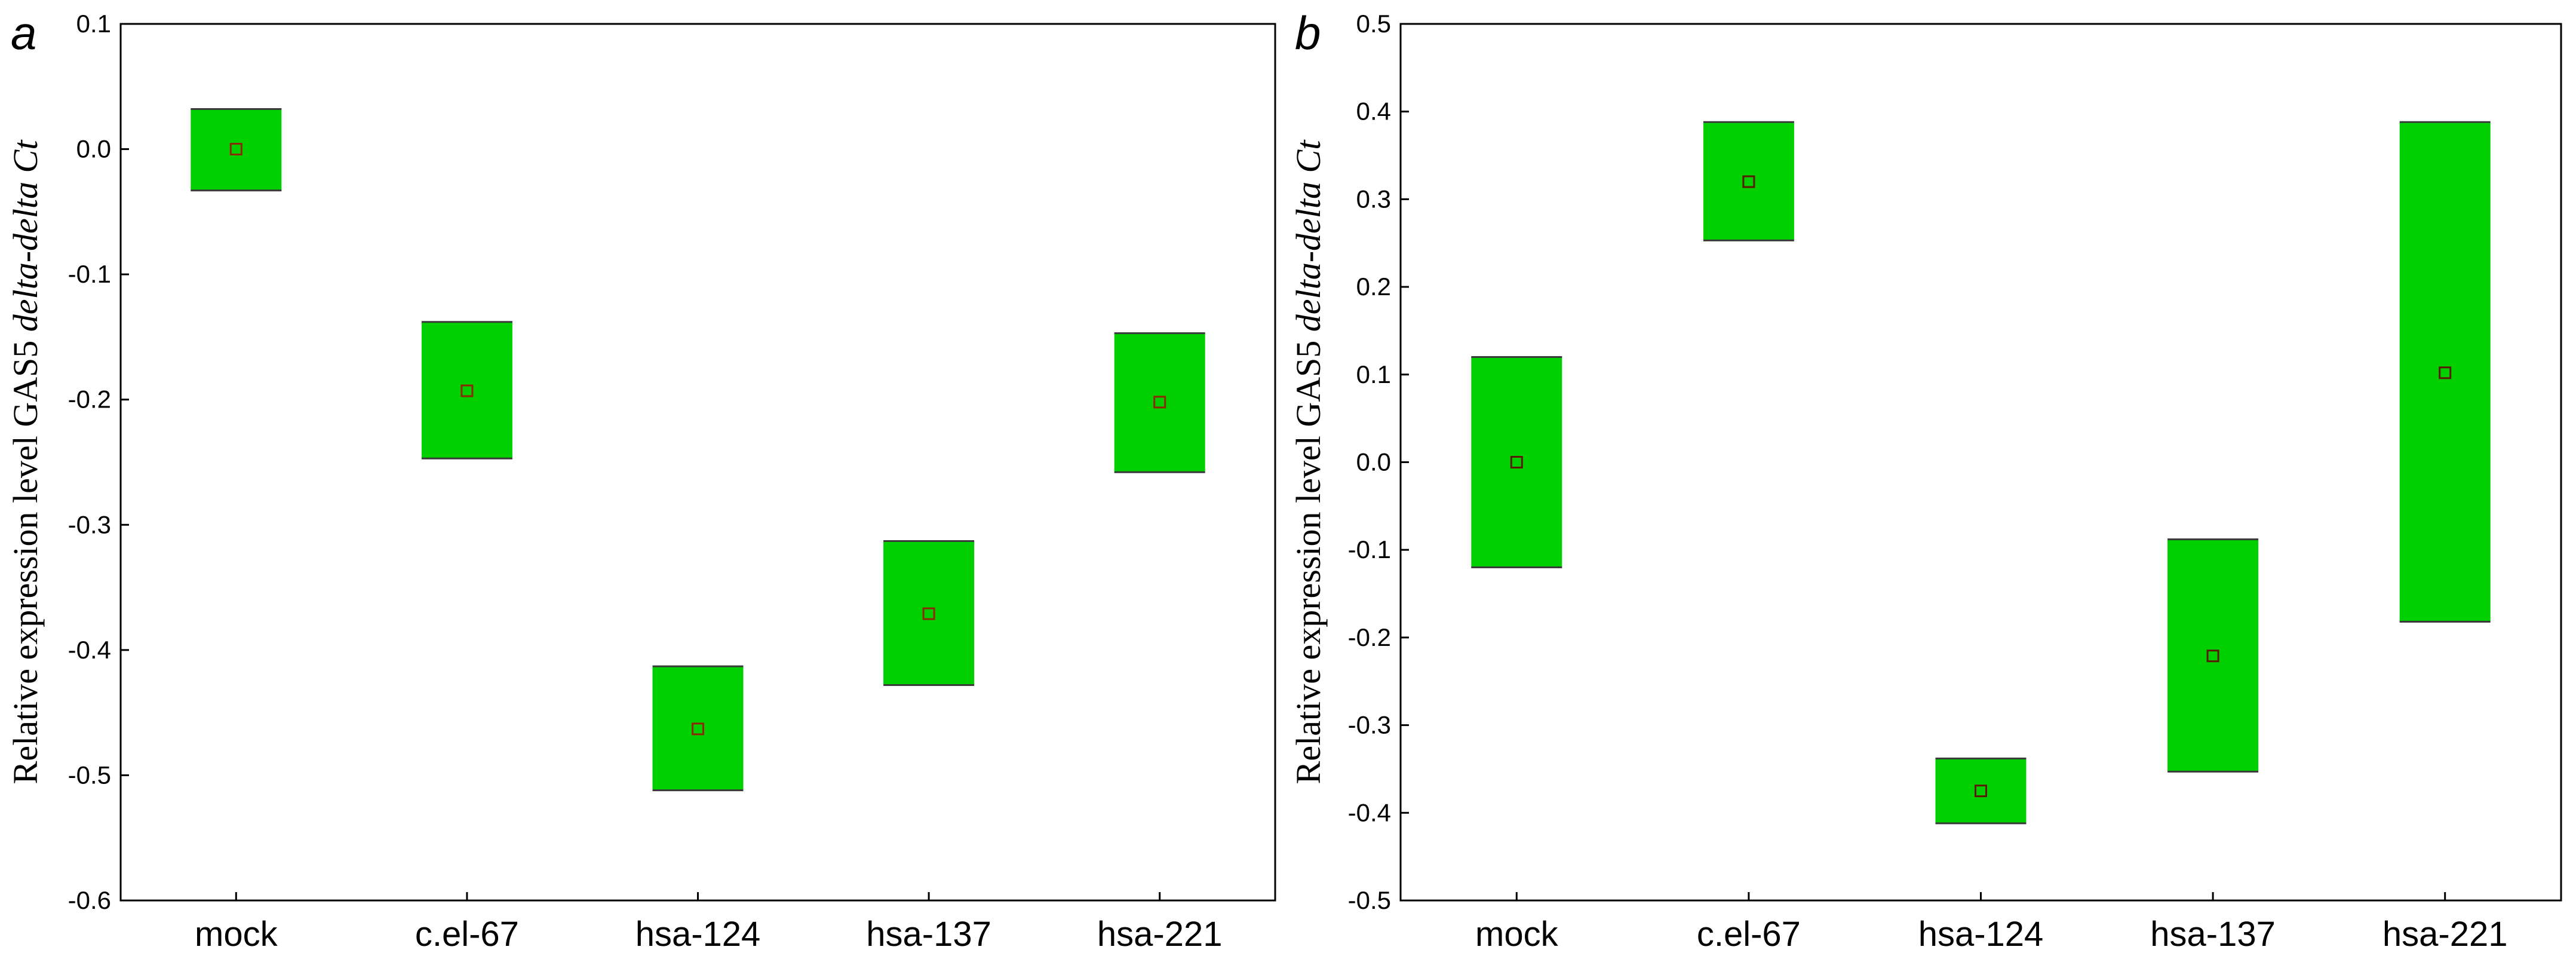 The image size is (2576, 965). What do you see at coordinates (1308, 33) in the screenshot?
I see `panel-letter: b` at bounding box center [1308, 33].